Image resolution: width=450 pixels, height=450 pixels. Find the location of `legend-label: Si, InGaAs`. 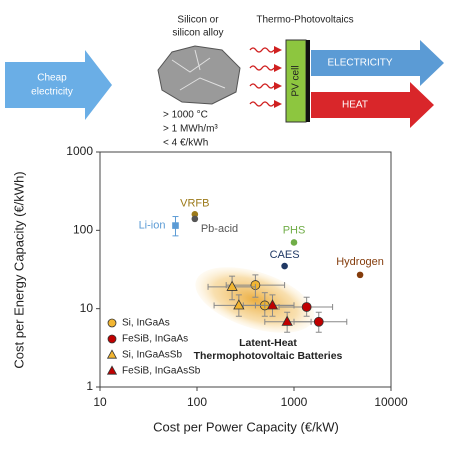

legend-label: Si, InGaAs is located at coordinates (146, 323).